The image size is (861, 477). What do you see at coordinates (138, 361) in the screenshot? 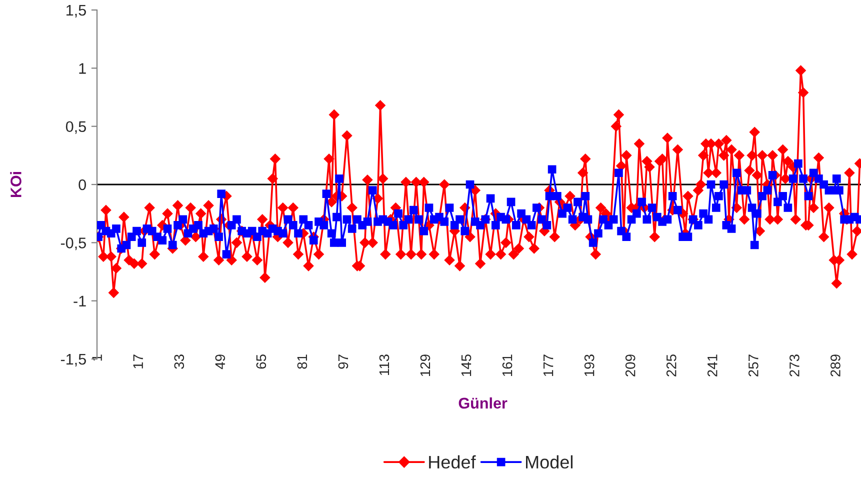
I see `x-tick-label: 17` at bounding box center [138, 361].